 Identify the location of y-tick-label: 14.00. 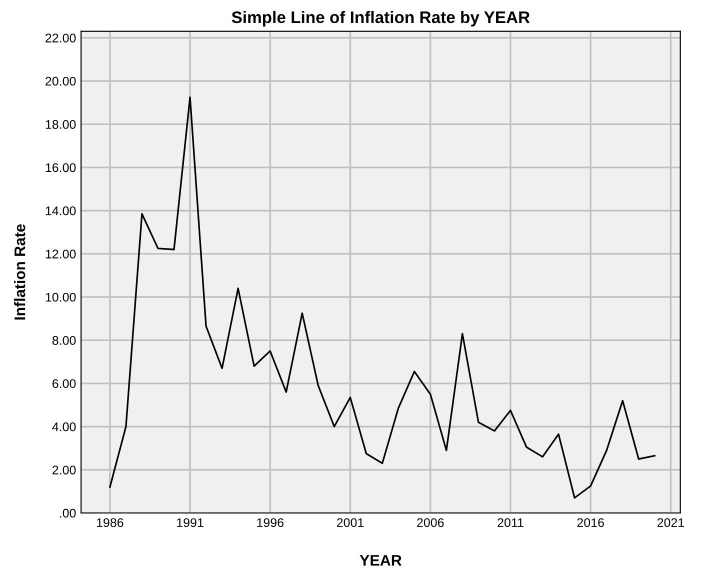
(61, 211).